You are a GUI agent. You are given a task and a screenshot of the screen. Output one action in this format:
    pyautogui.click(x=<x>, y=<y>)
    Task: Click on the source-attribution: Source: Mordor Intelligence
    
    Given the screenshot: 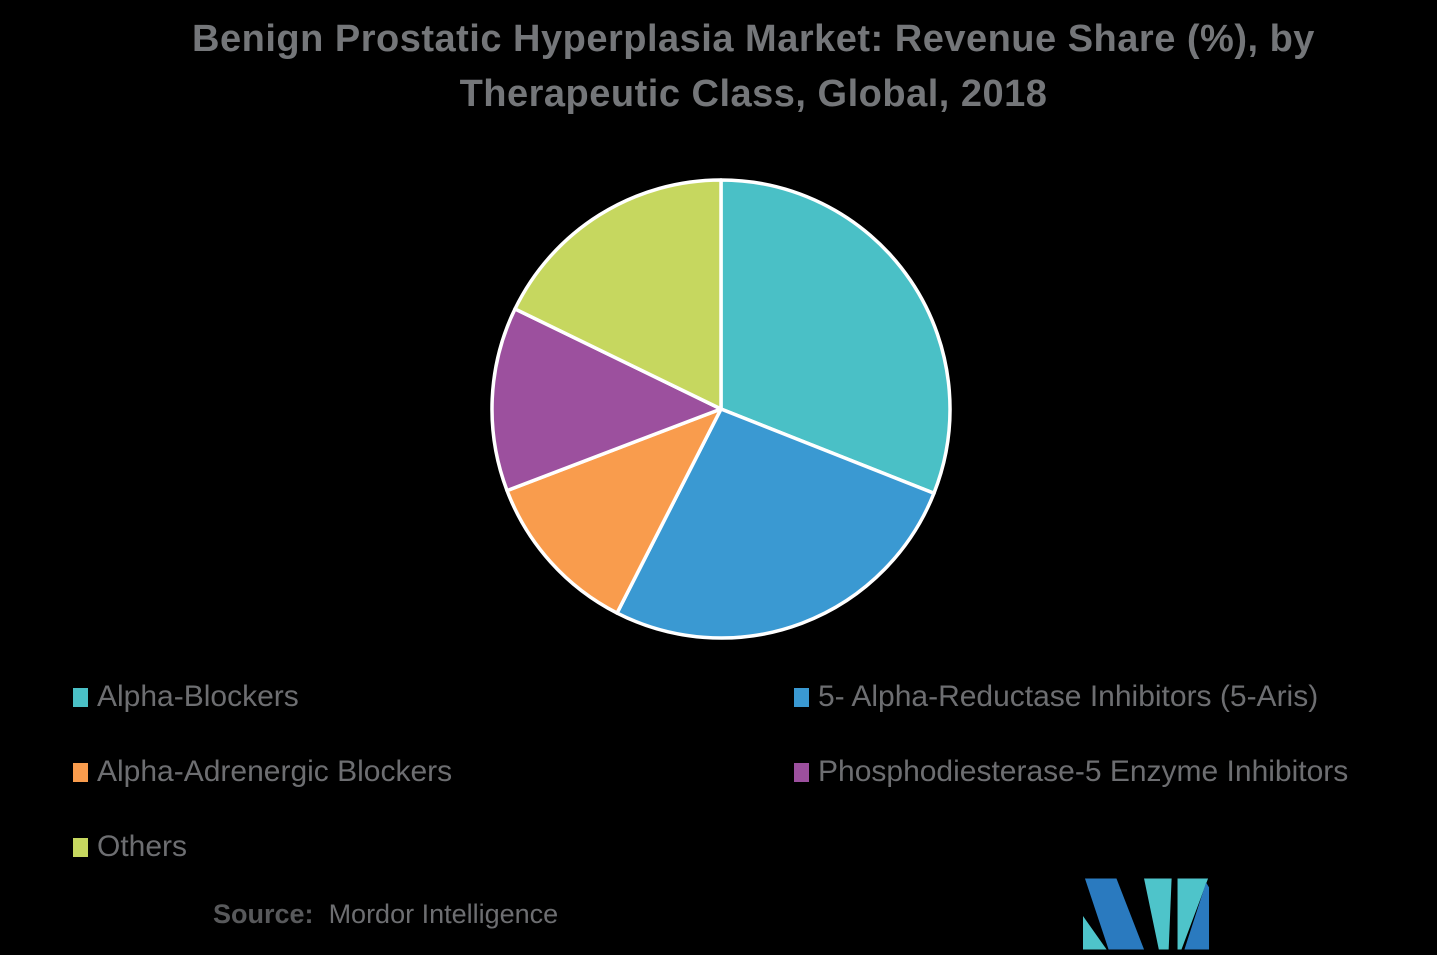 What is the action you would take?
    pyautogui.click(x=385, y=914)
    